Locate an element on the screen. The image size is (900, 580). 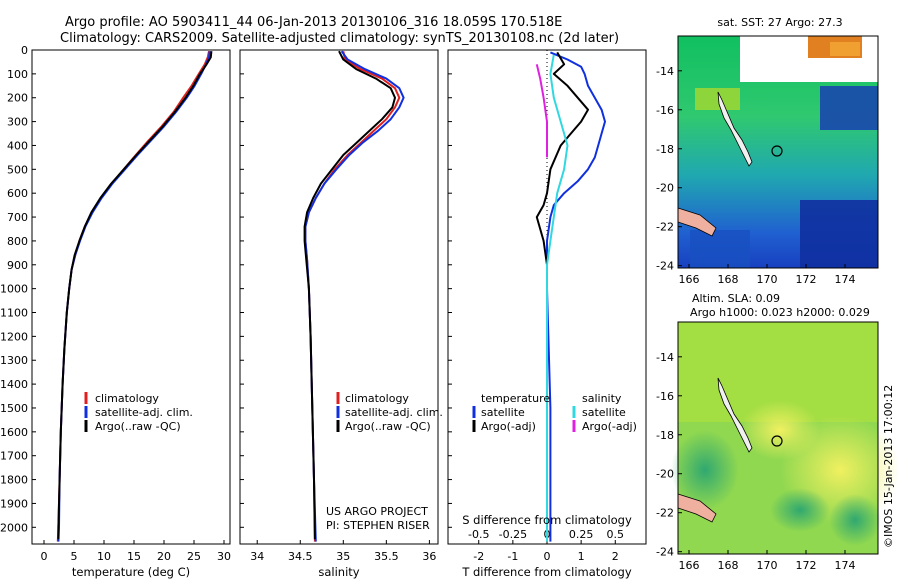
y-tick-label: 1600 is located at coordinates (14, 432).